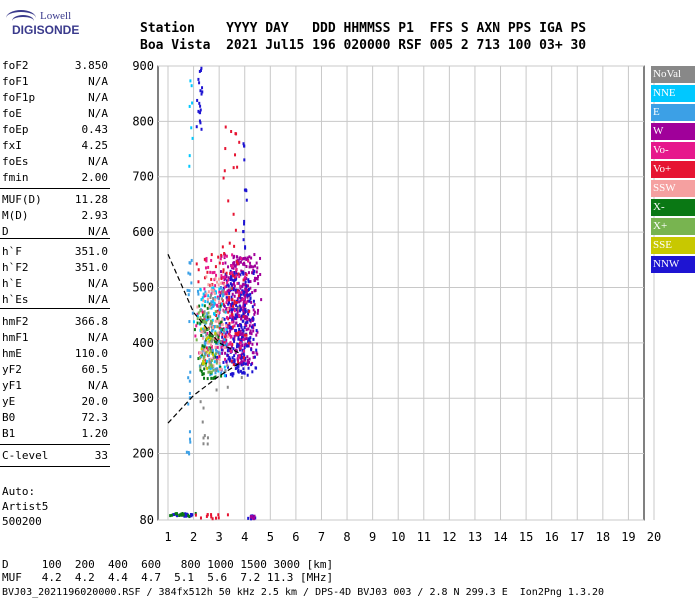  Describe the element at coordinates (673, 264) in the screenshot. I see `legend-item-nnw: NNW` at that location.